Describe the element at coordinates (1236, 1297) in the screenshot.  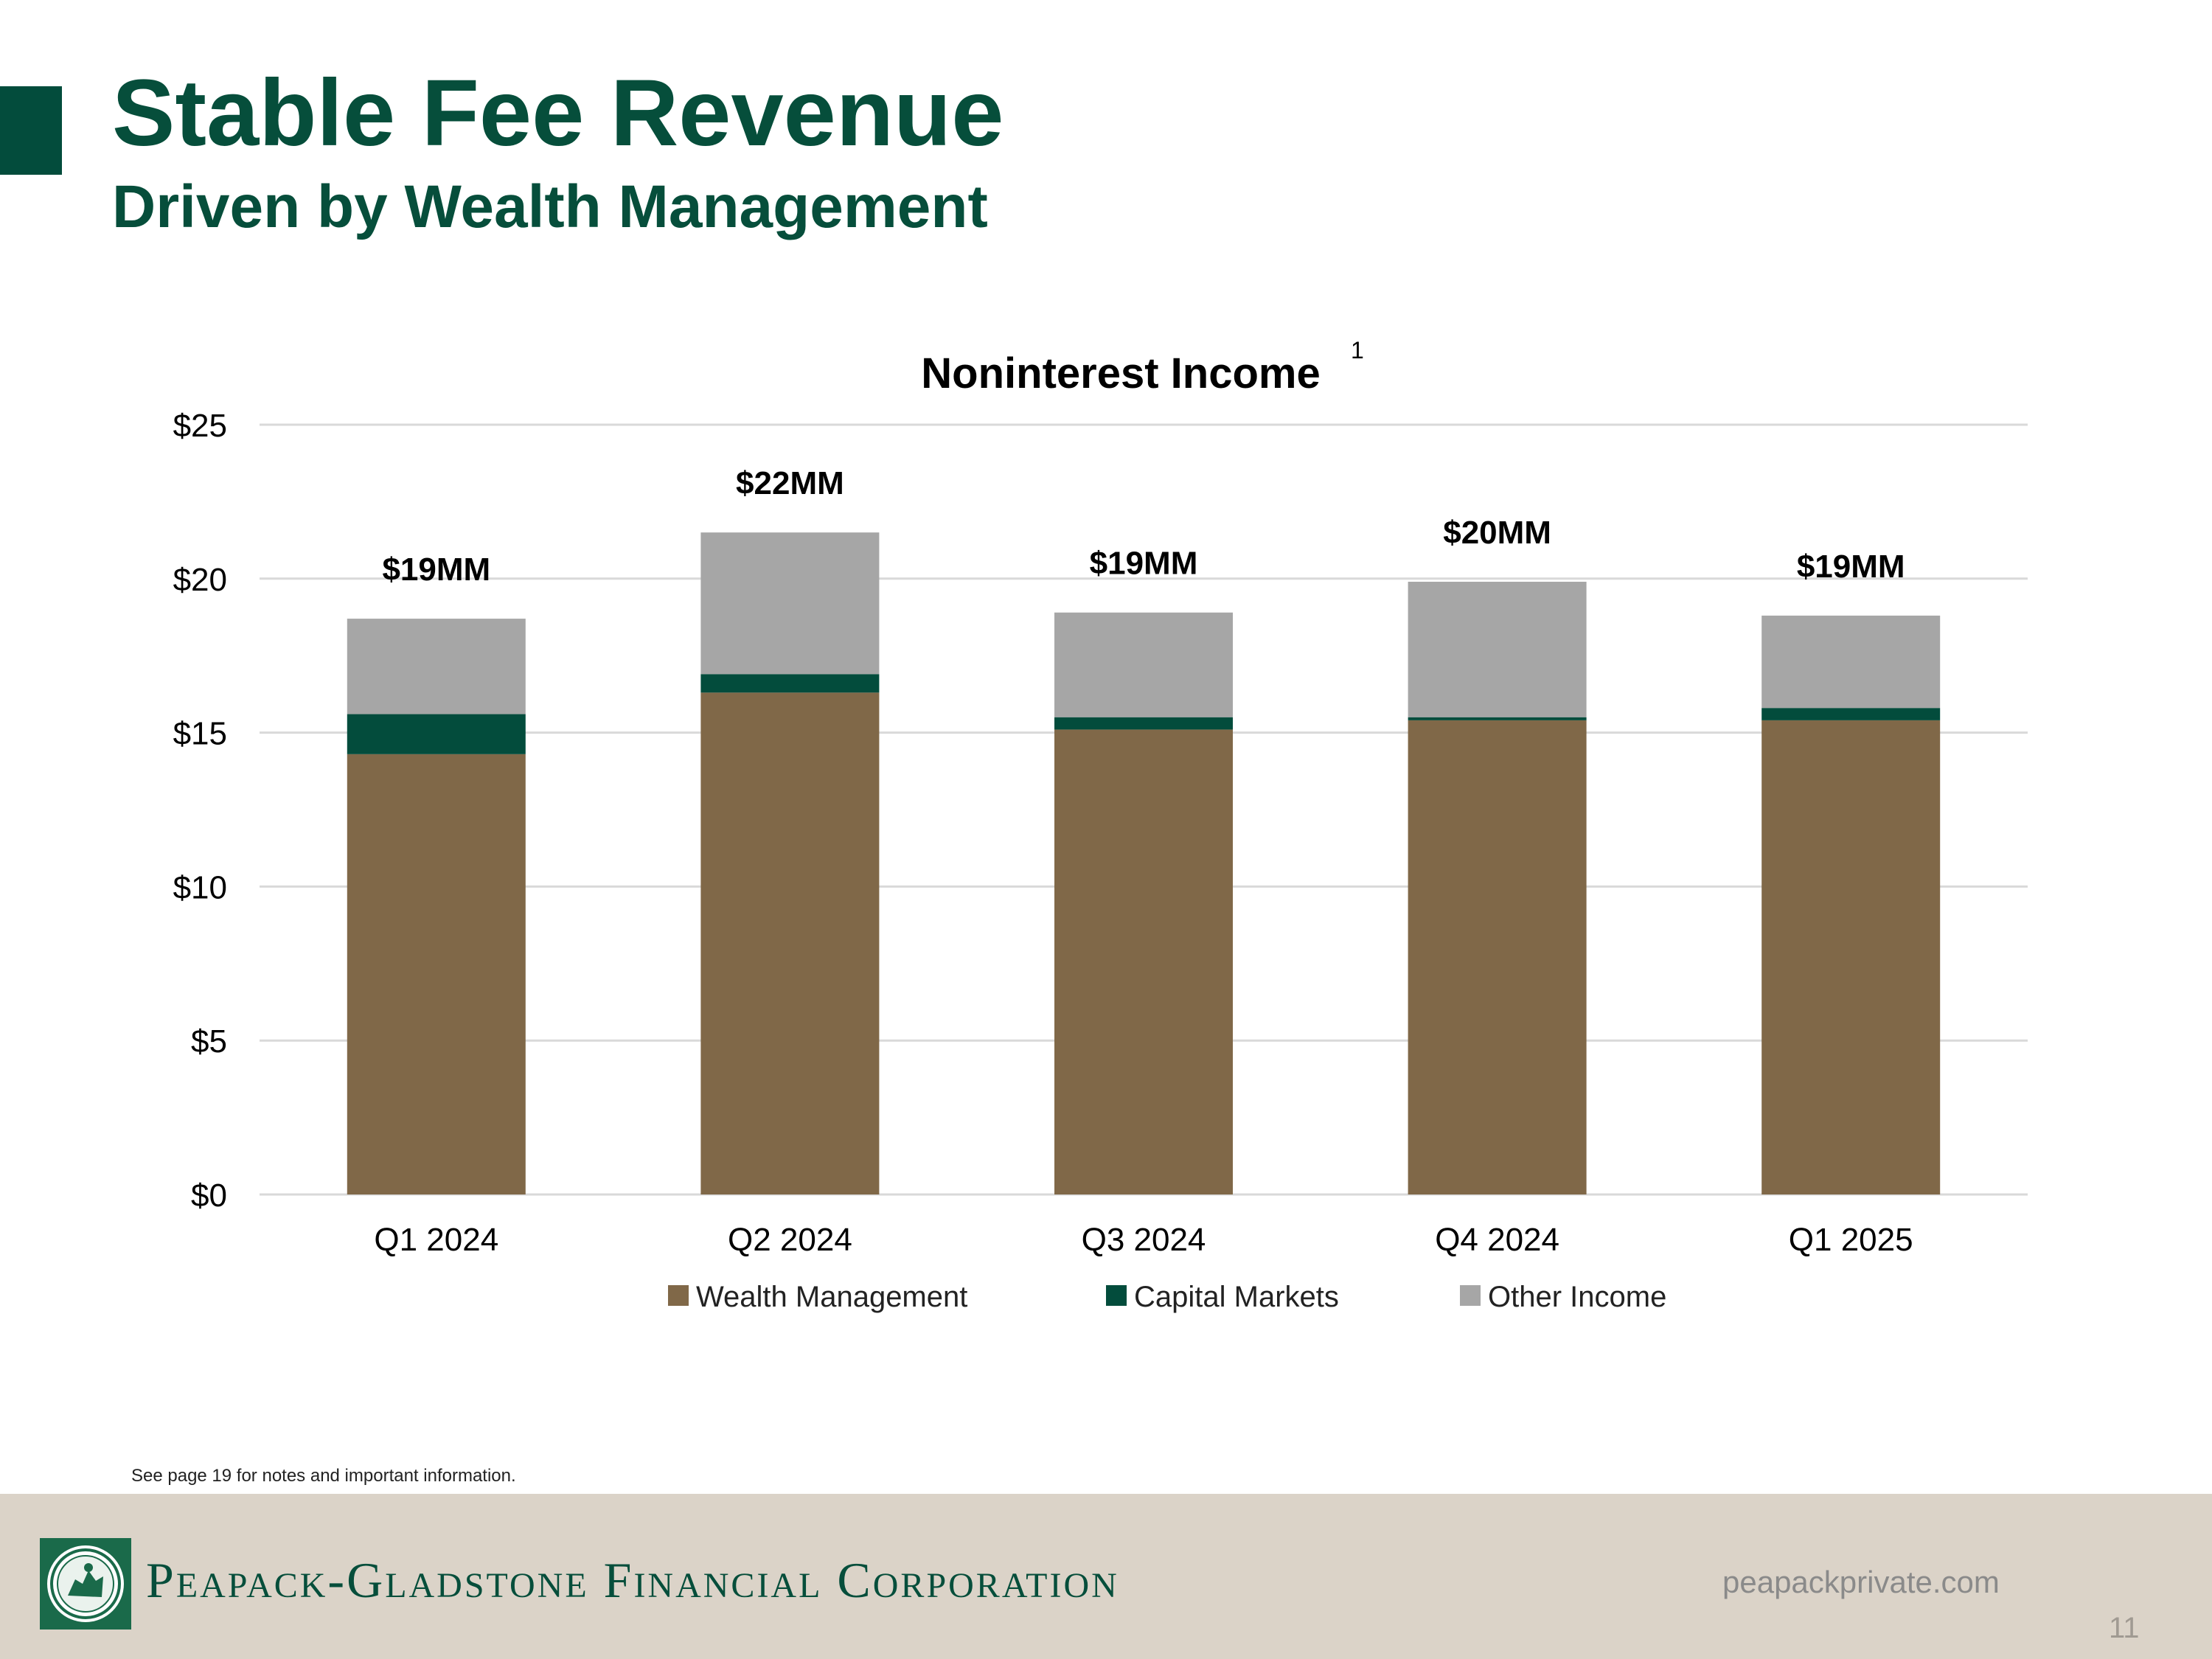
I see `legend-label: Capital Markets` at that location.